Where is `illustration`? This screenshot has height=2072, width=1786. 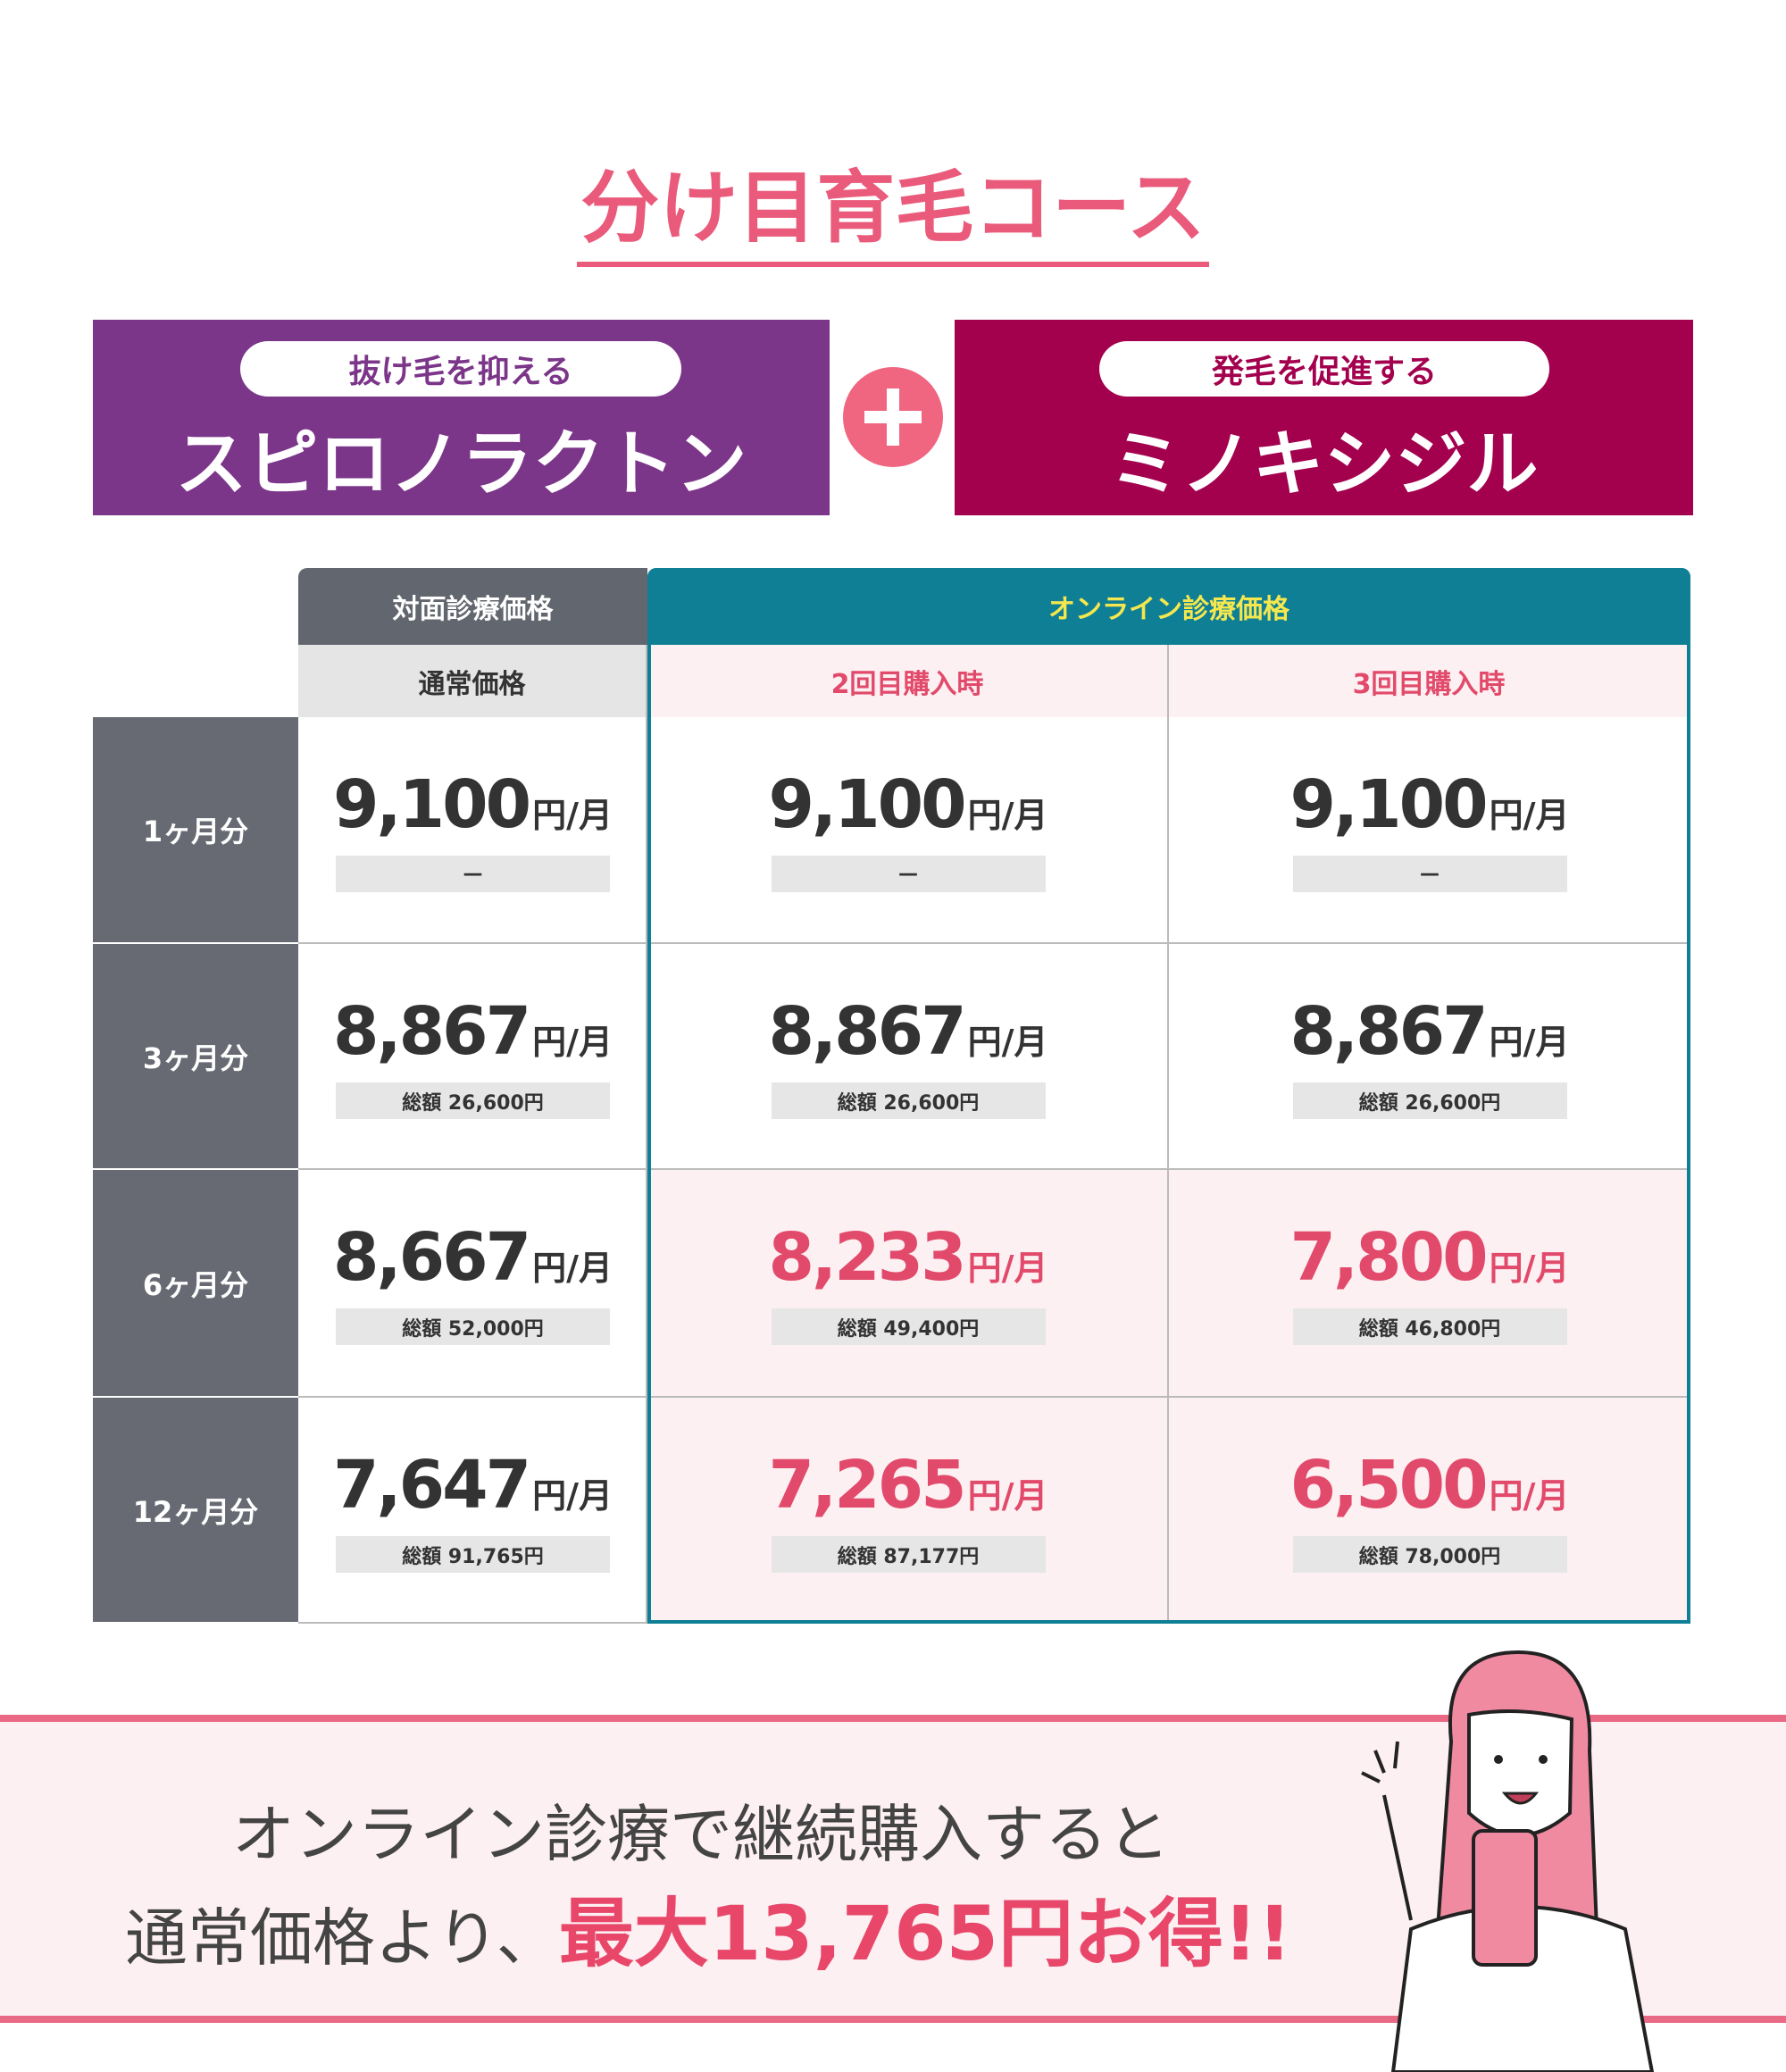
illustration is located at coordinates (1508, 1861).